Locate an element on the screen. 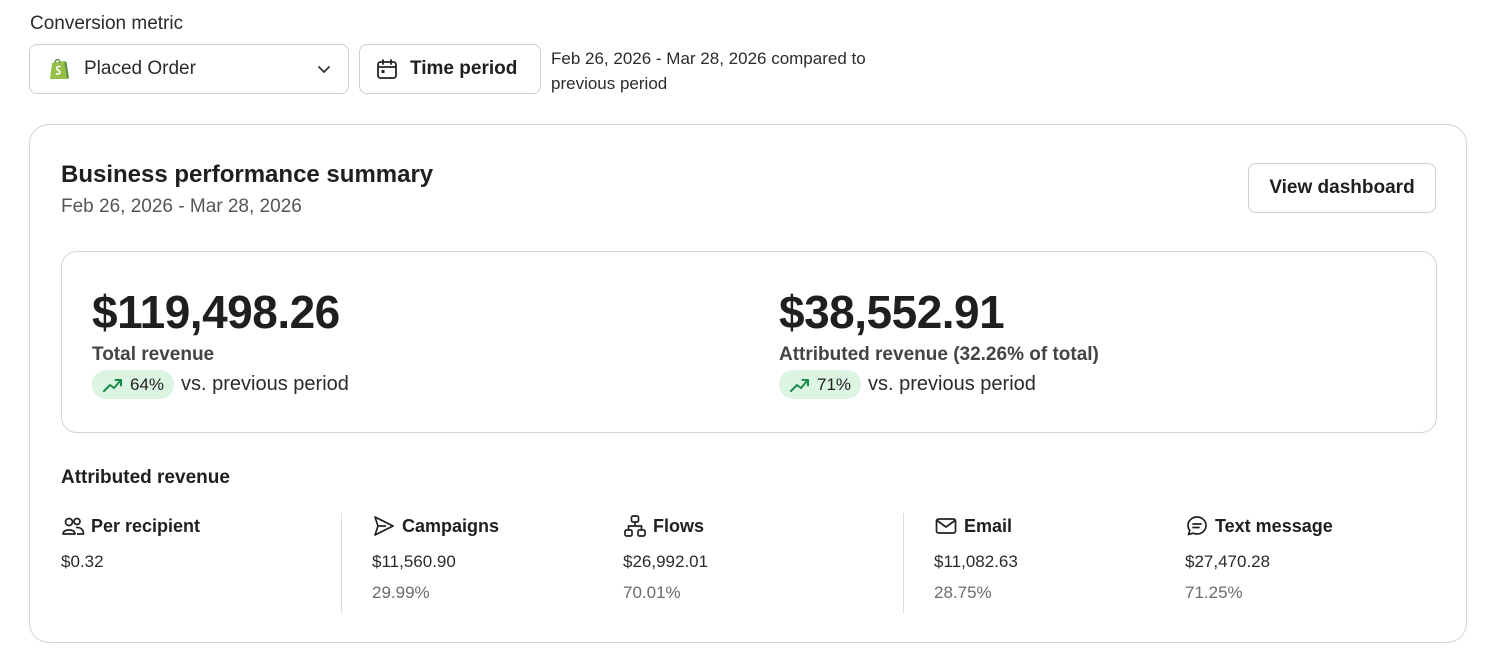 The height and width of the screenshot is (669, 1498). time-period-button: Time period is located at coordinates (450, 69).